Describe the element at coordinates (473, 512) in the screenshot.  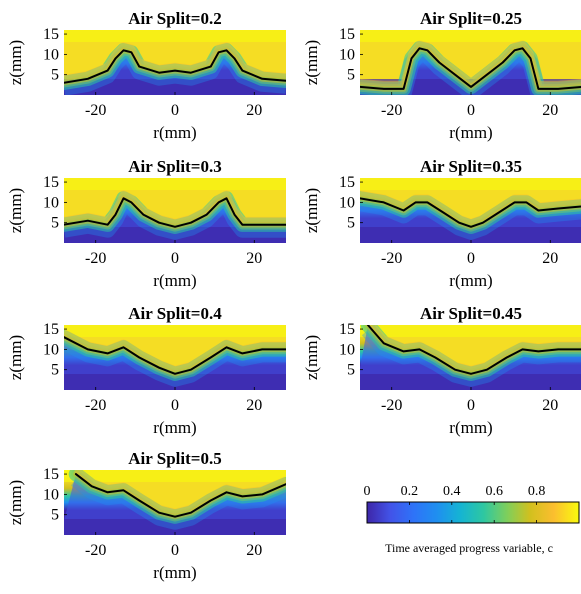
I see `colorbar-bar` at that location.